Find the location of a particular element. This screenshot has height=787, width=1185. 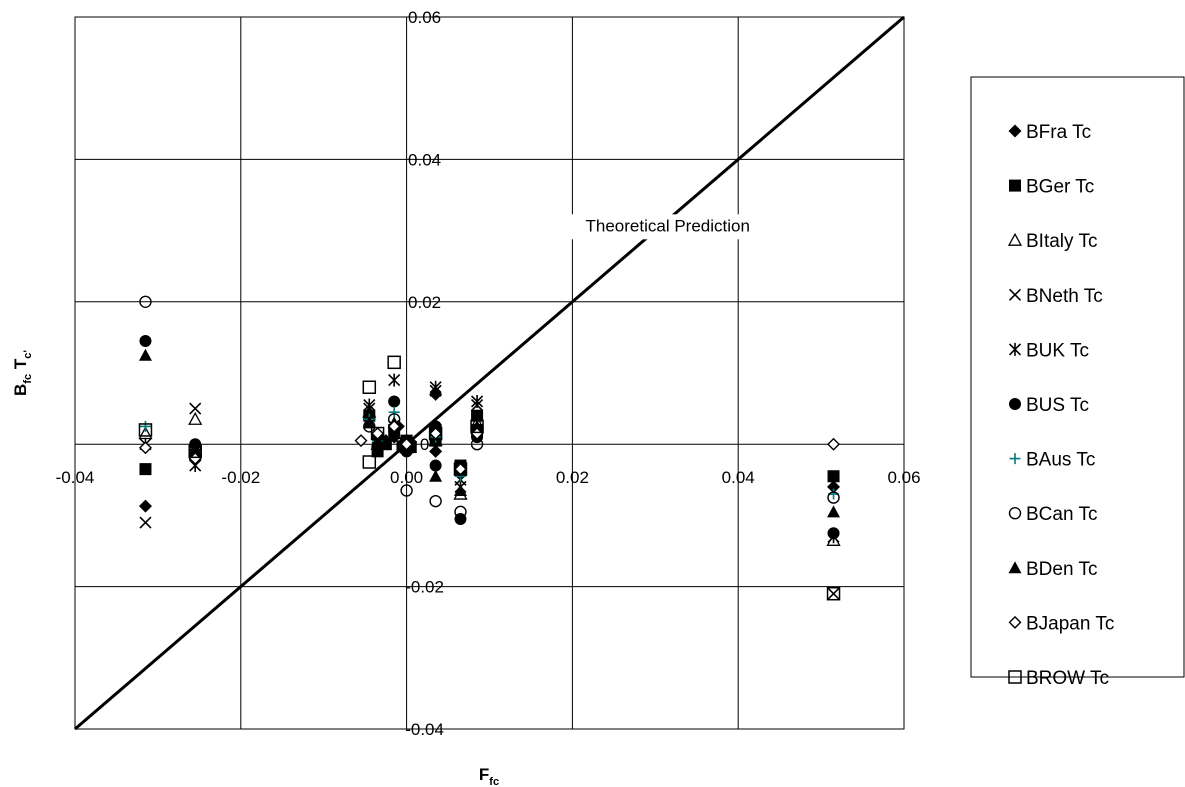

annotation-background is located at coordinates (667, 227).